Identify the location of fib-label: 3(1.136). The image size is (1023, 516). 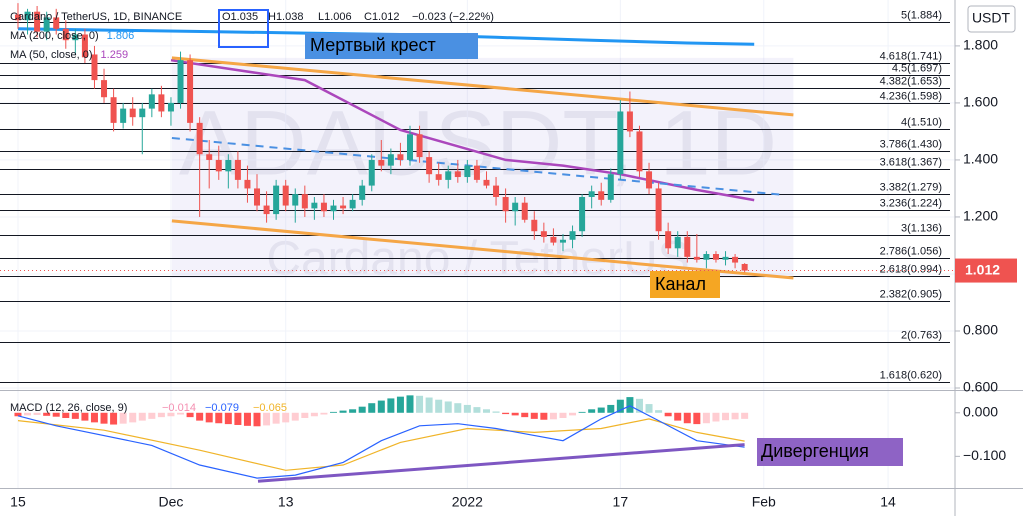
(921, 228).